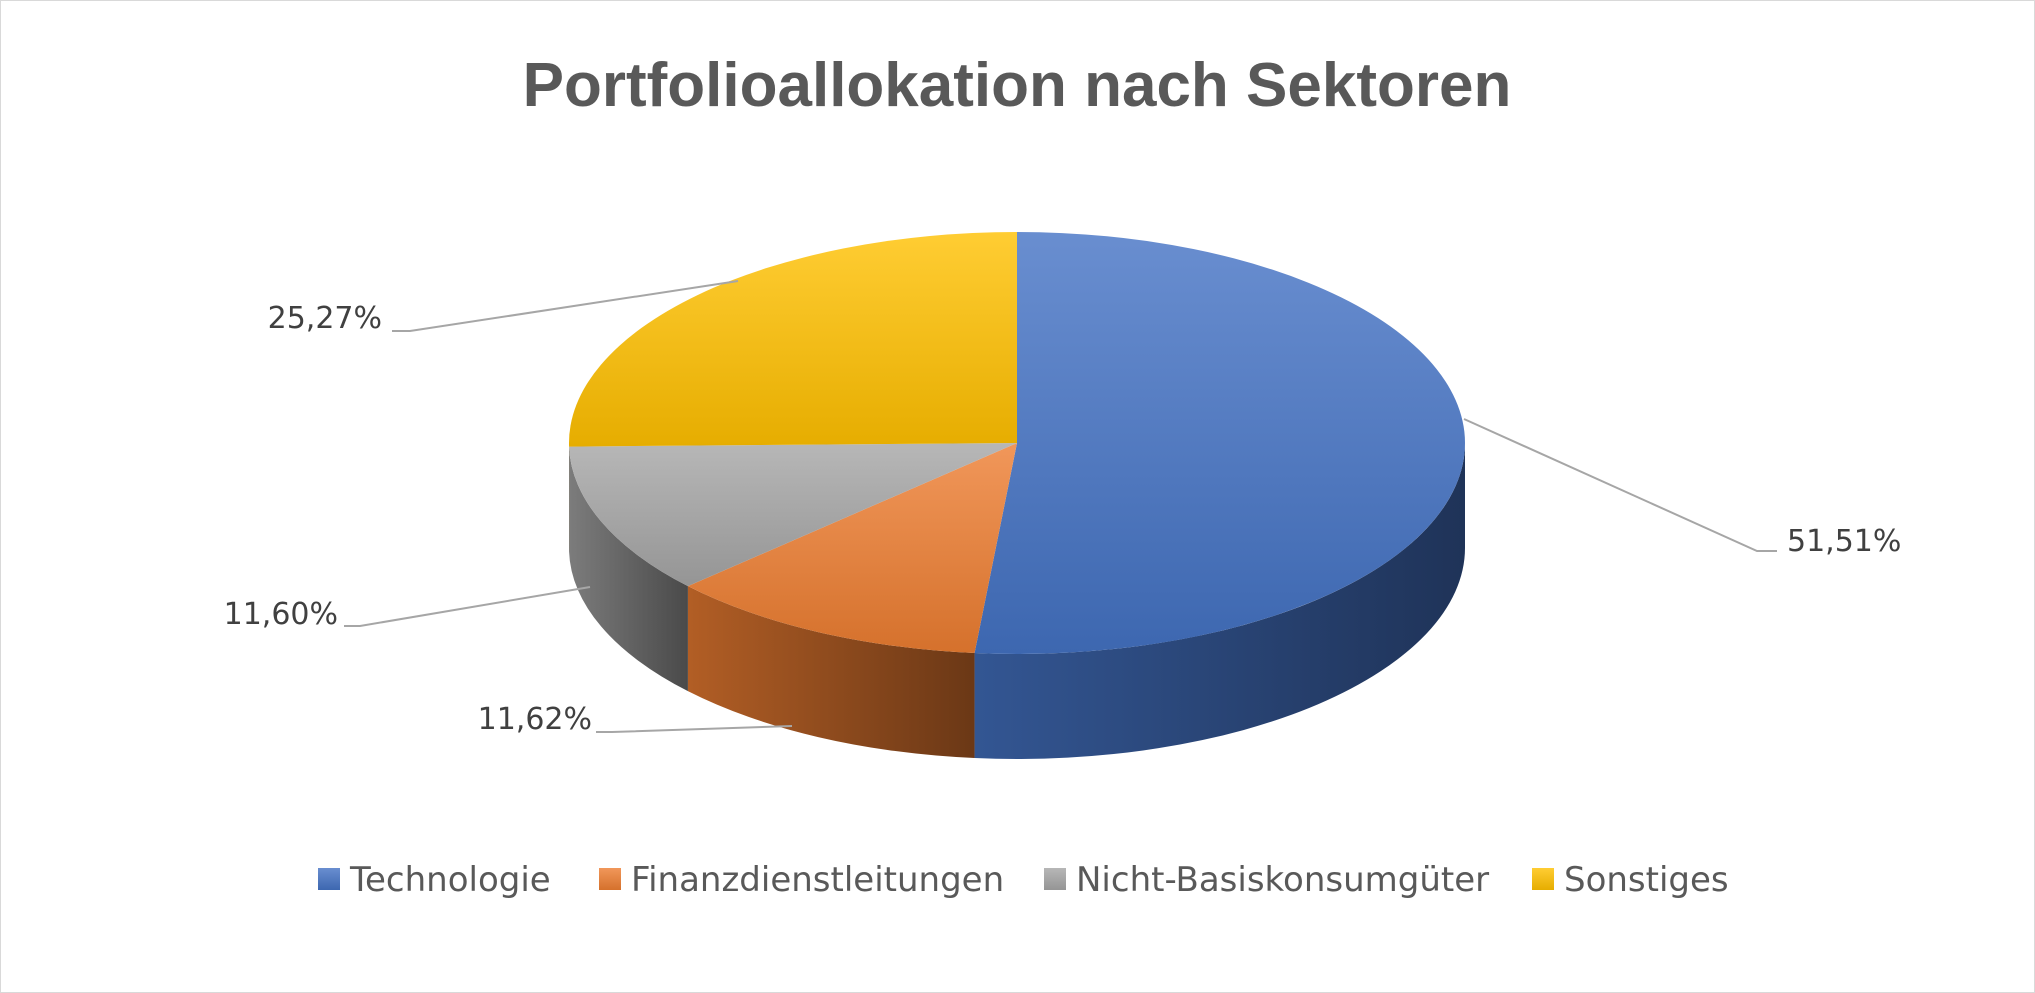 This screenshot has width=2035, height=993. I want to click on pie-slice-finanzdienstleitungen, so click(852, 548).